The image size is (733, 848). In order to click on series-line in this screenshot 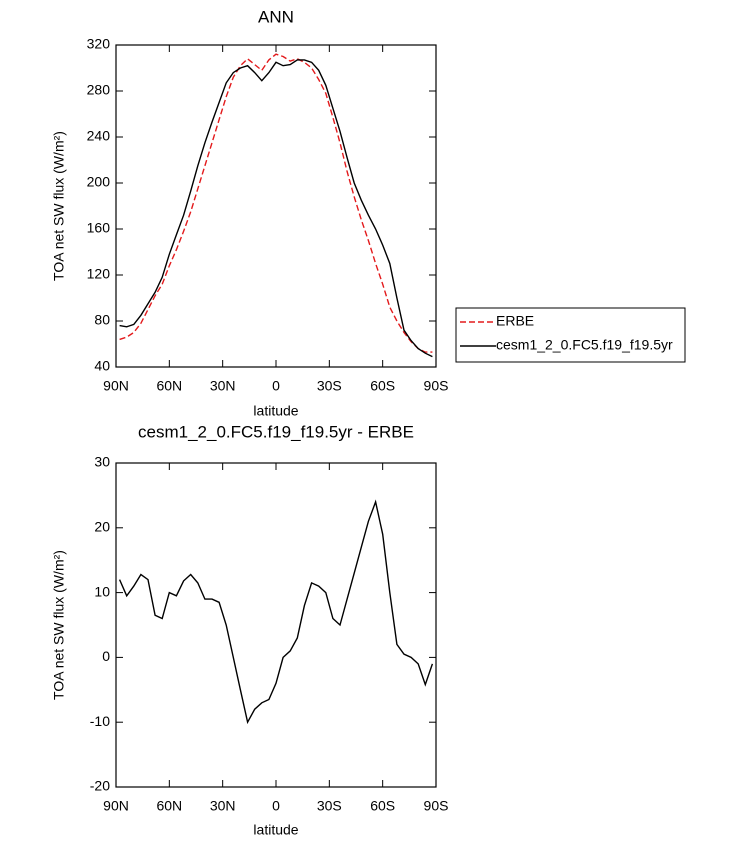, I will do `click(276, 612)`.